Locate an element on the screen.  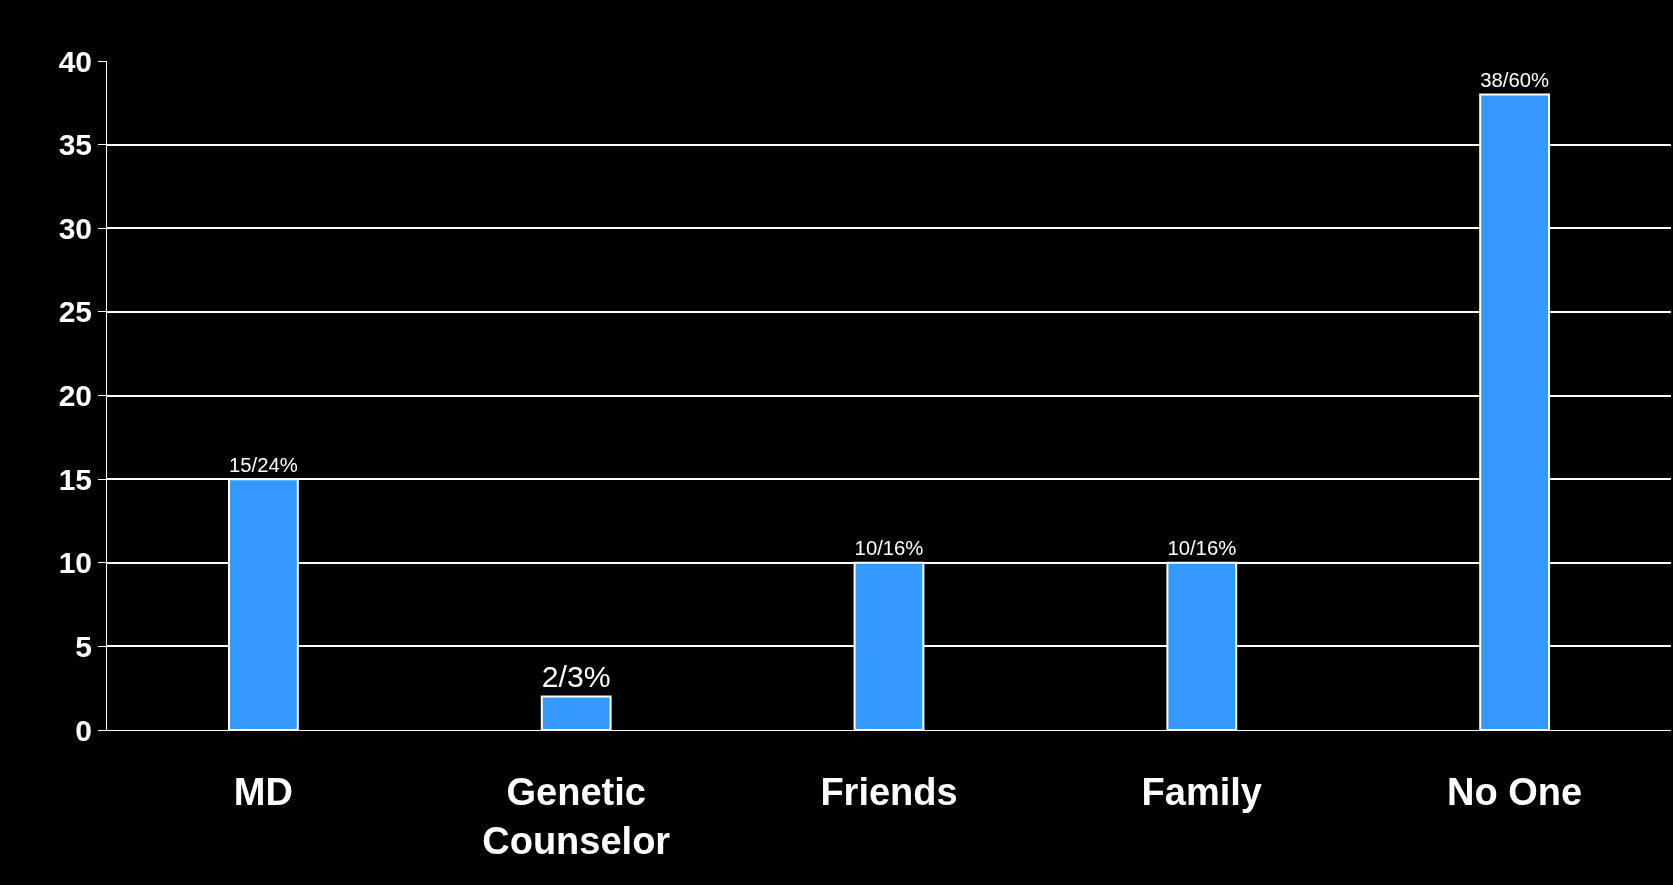
x-tick-label: No One is located at coordinates (1515, 791).